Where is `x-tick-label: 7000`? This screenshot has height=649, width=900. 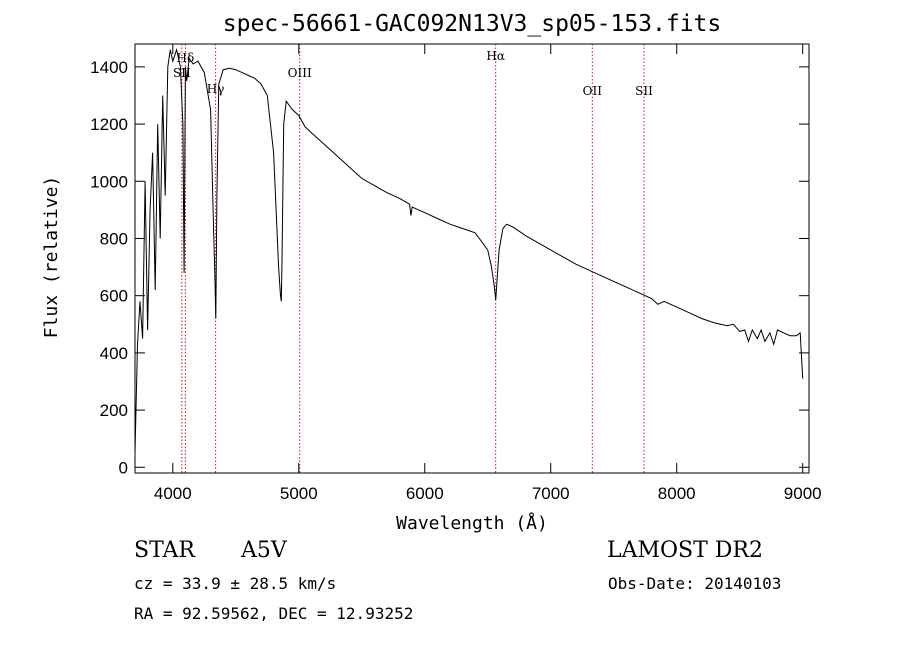 x-tick-label: 7000 is located at coordinates (551, 493).